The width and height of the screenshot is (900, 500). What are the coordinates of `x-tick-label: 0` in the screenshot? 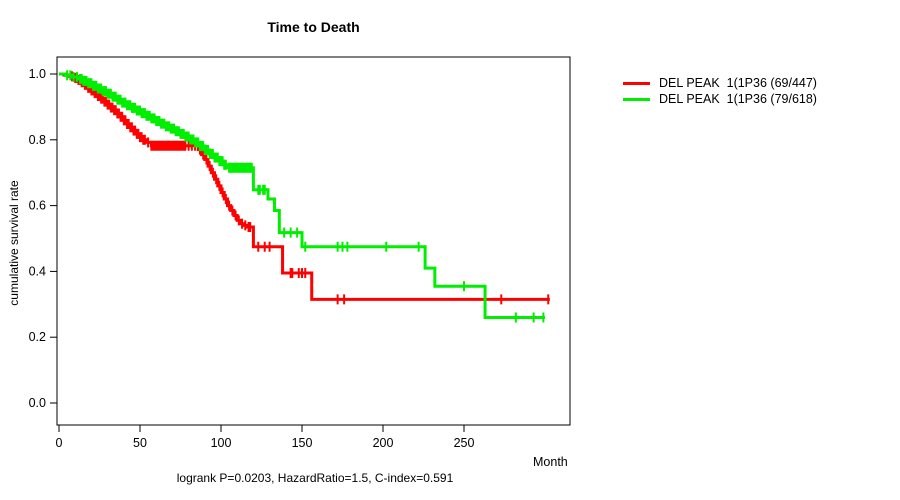 It's located at (59, 443).